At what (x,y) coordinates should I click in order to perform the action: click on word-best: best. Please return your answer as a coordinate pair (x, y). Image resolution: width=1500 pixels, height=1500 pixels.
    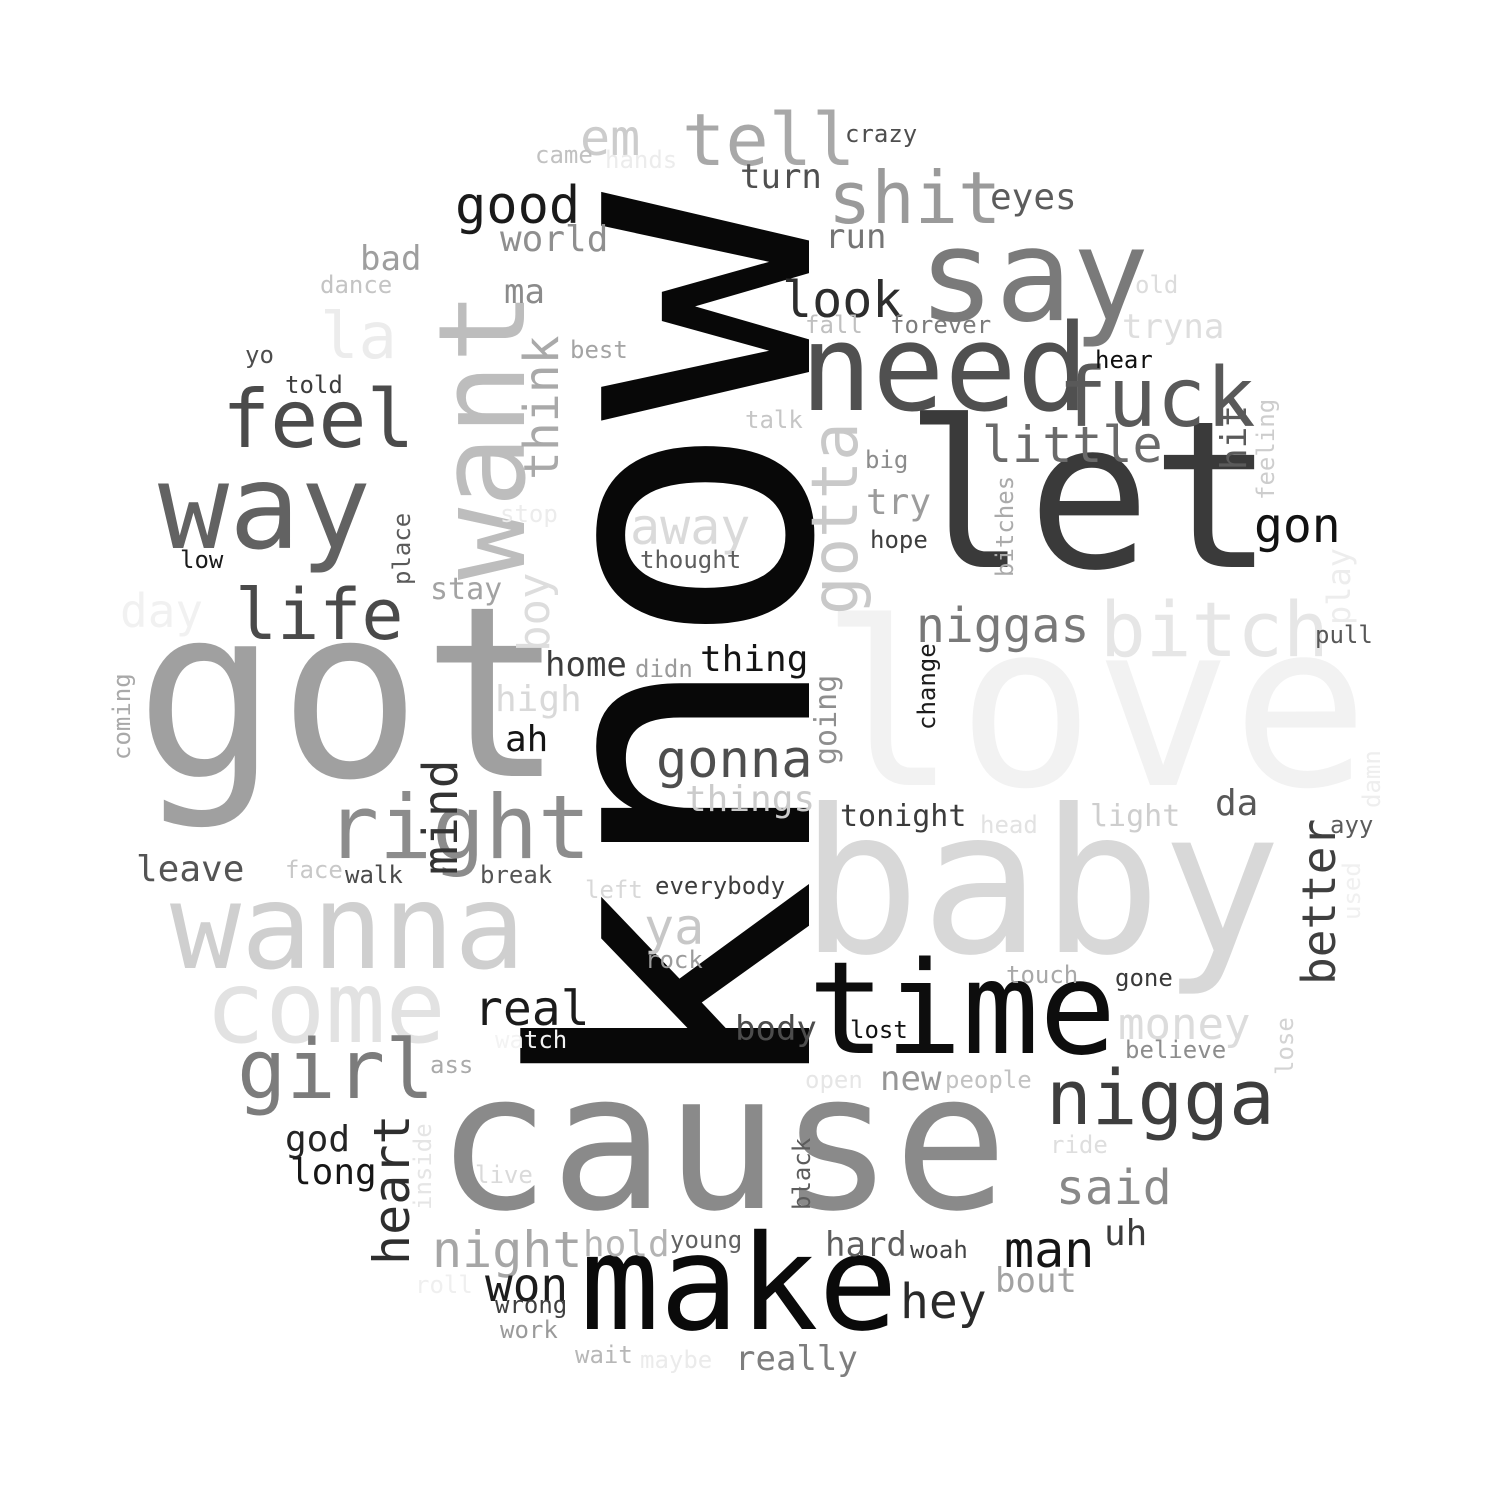
    Looking at the image, I should click on (599, 350).